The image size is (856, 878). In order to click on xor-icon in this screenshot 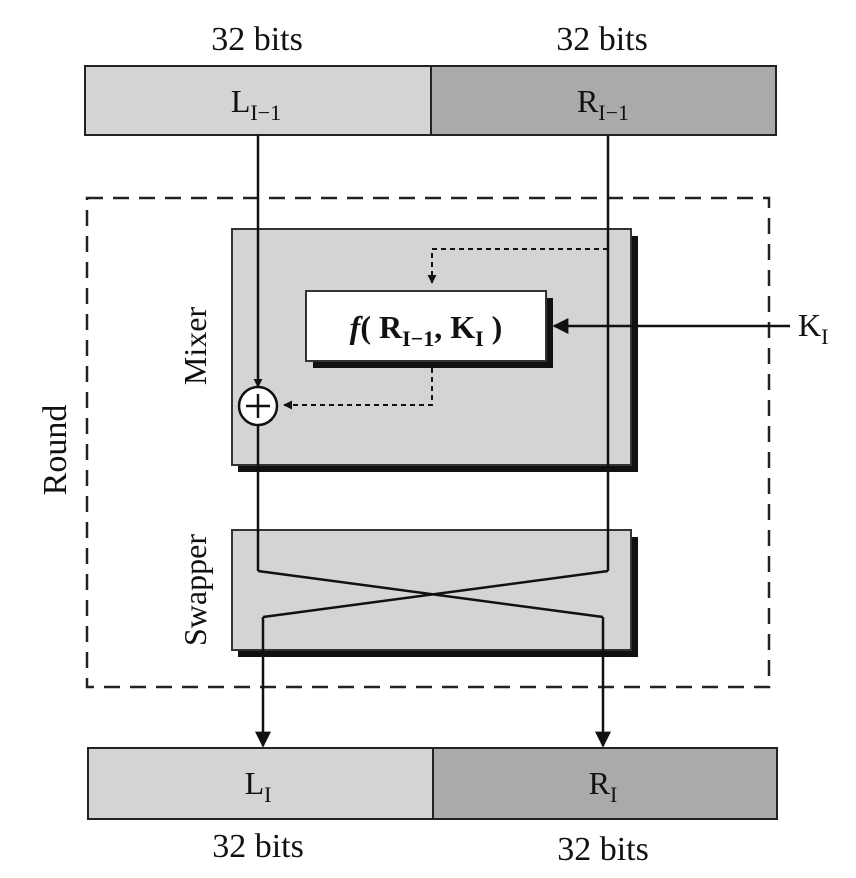, I will do `click(258, 406)`.